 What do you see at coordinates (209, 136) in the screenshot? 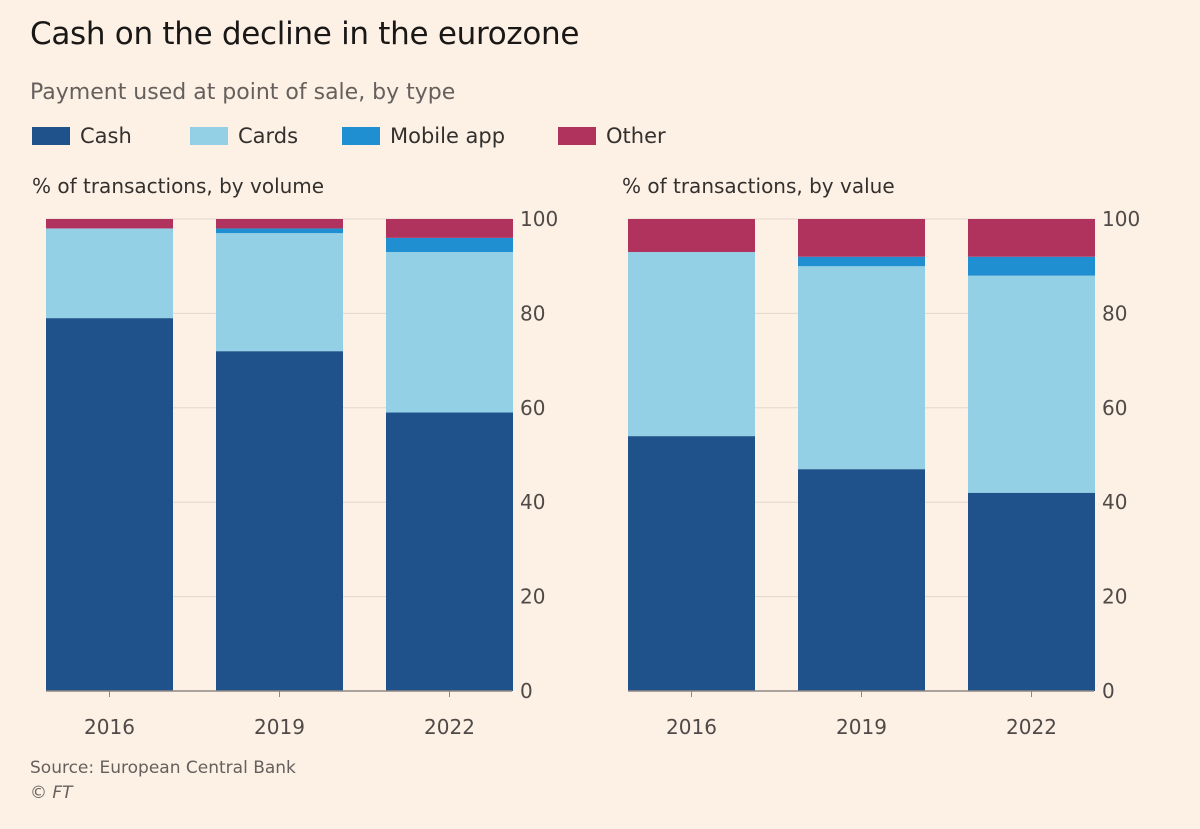
I see `legend-swatch-cards` at bounding box center [209, 136].